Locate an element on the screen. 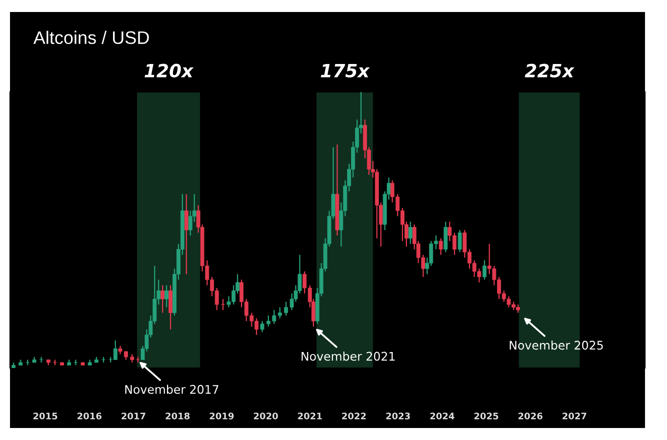 The width and height of the screenshot is (667, 440). band-label: 120x is located at coordinates (169, 71).